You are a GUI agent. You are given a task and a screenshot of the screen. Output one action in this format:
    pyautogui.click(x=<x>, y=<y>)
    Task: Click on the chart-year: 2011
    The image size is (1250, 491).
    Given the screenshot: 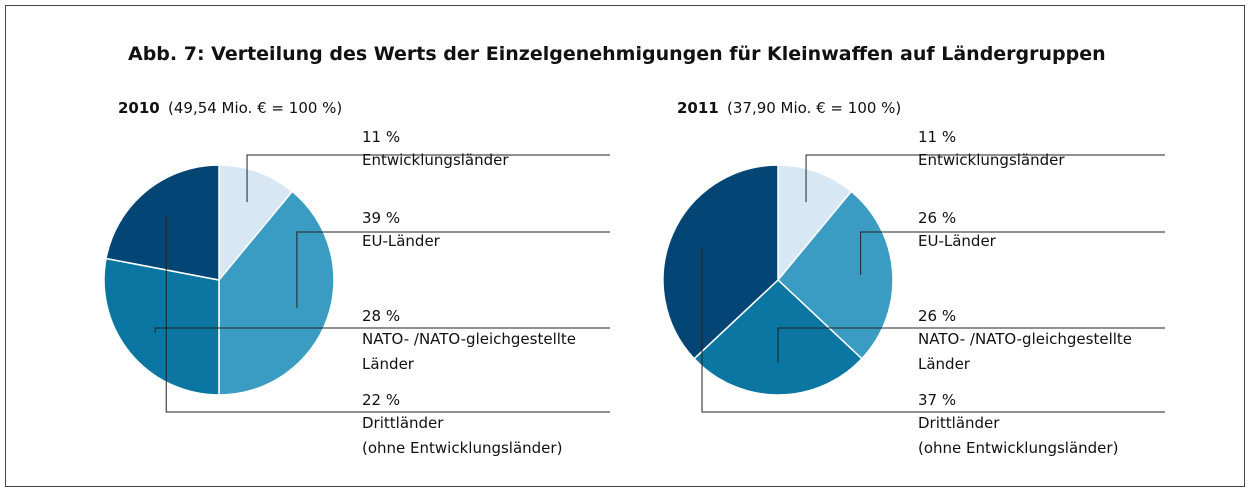 What is the action you would take?
    pyautogui.click(x=698, y=108)
    